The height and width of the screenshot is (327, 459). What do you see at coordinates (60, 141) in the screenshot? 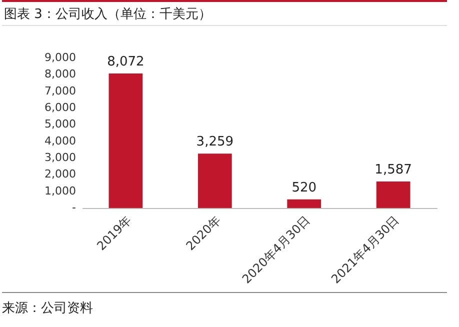
I see `y-tick-label: 4,000` at bounding box center [60, 141].